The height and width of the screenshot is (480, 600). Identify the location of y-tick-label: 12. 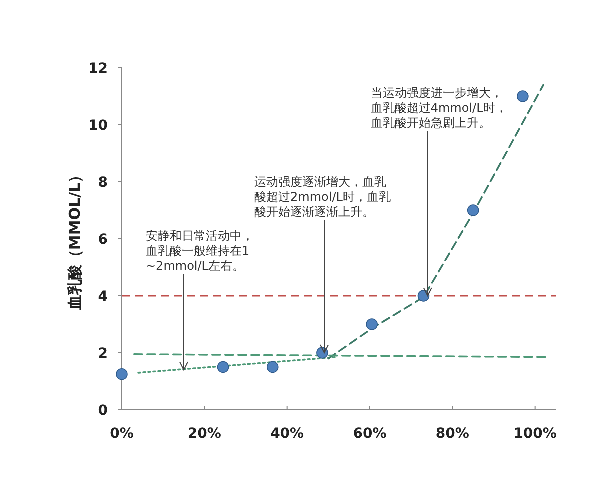
(98, 69).